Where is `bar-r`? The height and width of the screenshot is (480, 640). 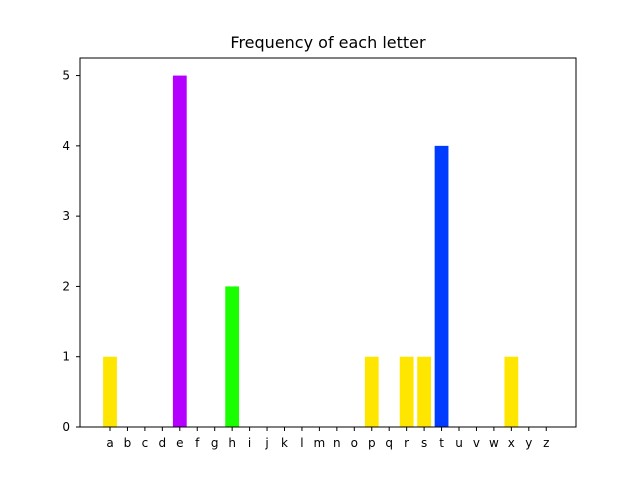 bar-r is located at coordinates (406, 391).